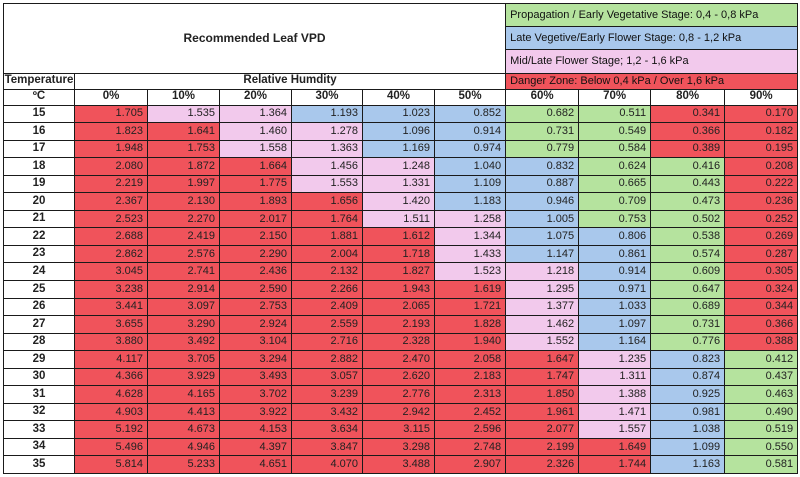 The image size is (800, 477). Describe the element at coordinates (327, 166) in the screenshot. I see `vpd-cell: 1.456` at that location.